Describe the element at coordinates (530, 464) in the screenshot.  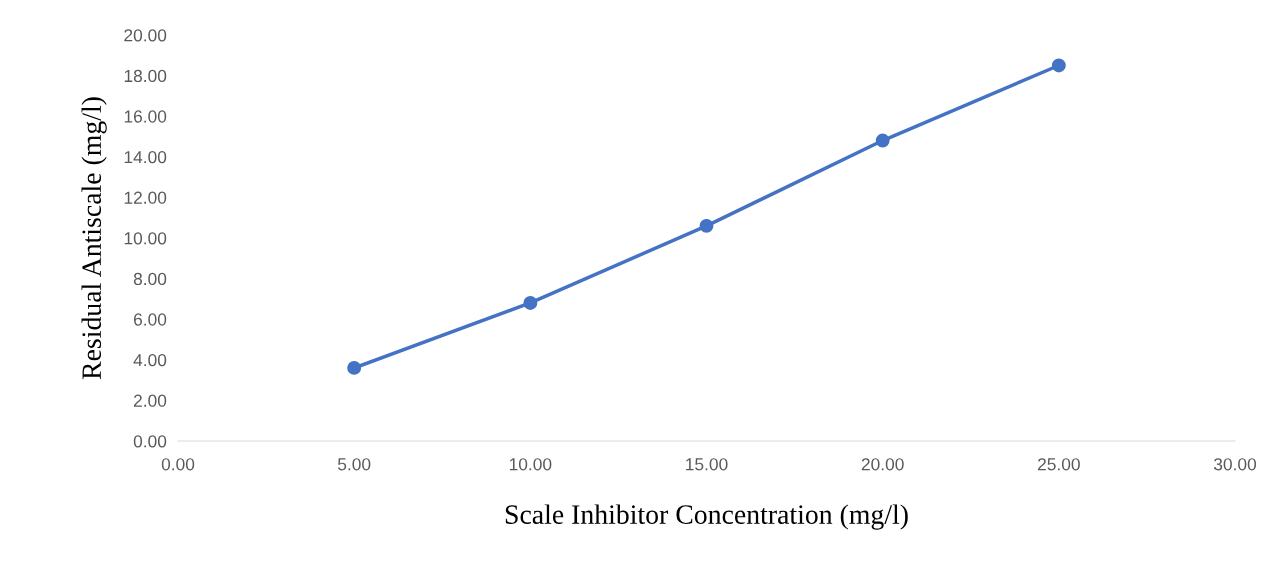
I see `x-tick-label: 10.00` at that location.